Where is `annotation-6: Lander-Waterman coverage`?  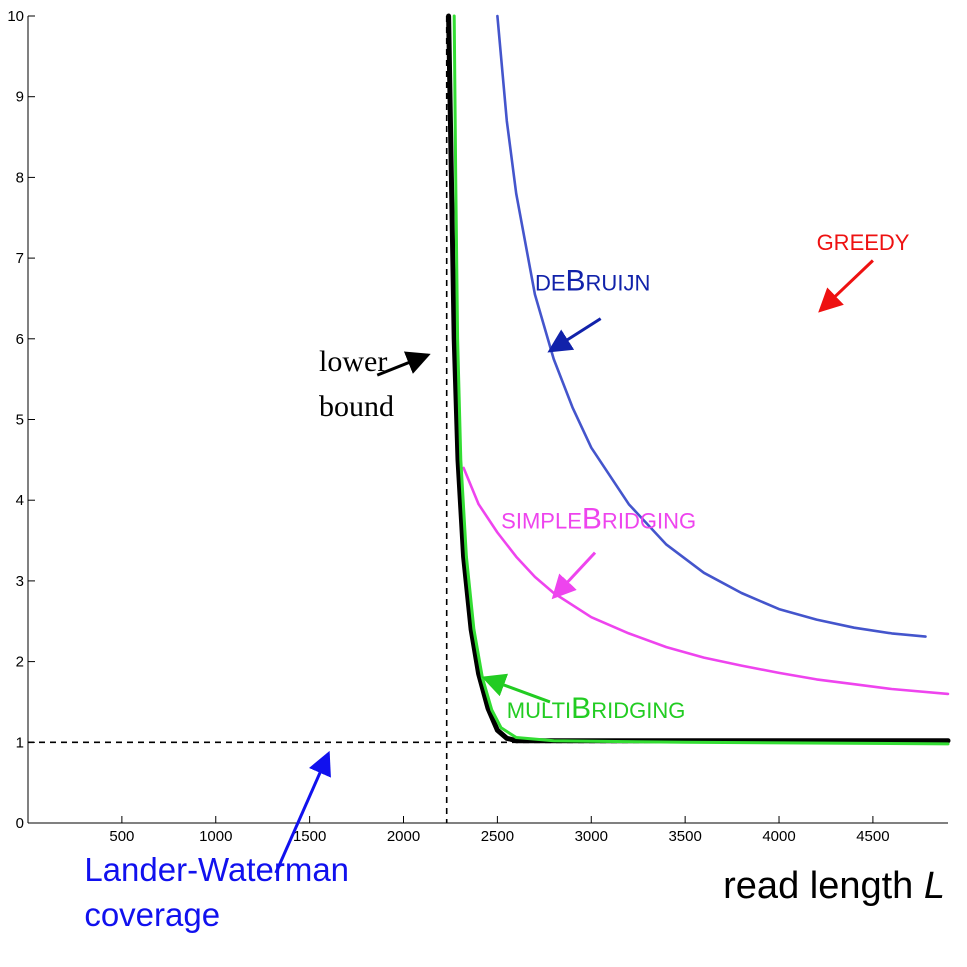 annotation-6: Lander-Waterman coverage is located at coordinates (216, 841).